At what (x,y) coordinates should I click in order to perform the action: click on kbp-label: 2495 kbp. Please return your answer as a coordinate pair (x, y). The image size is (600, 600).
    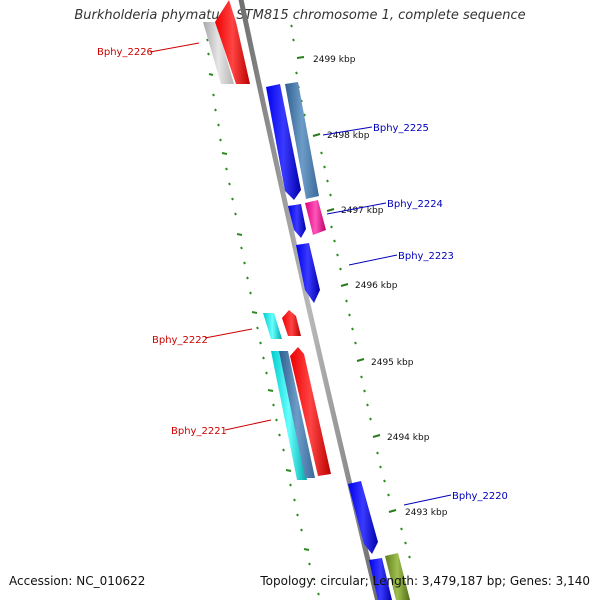
    Looking at the image, I should click on (392, 363).